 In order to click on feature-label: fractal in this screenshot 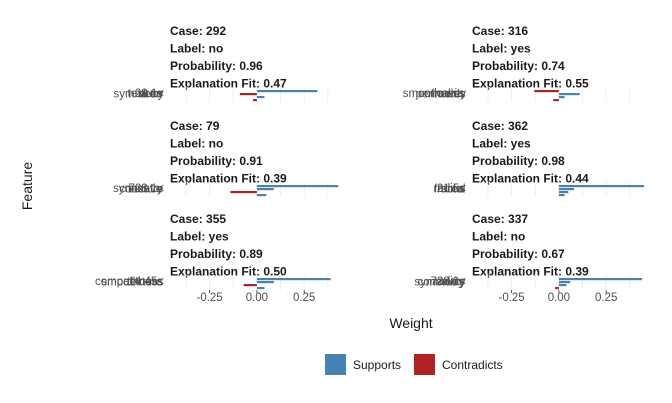, I will do `click(449, 190)`.